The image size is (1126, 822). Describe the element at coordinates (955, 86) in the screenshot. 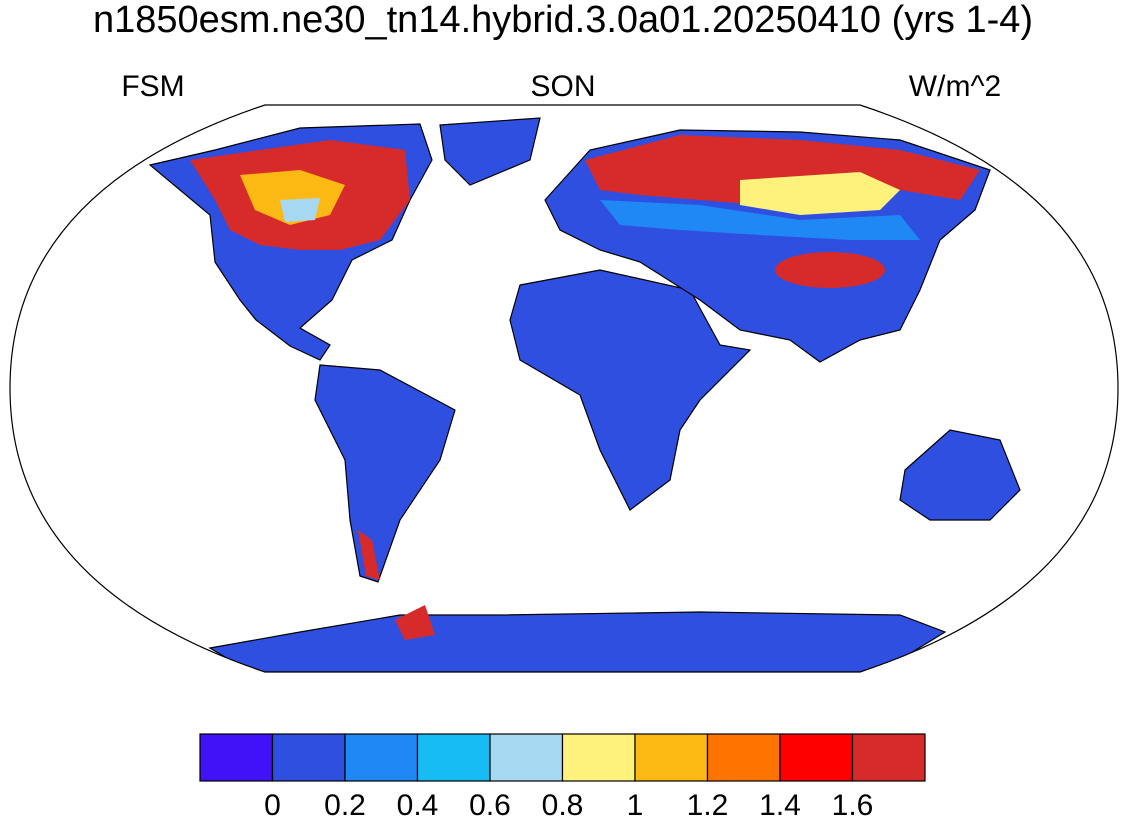

I see `units-label: W/m^2` at that location.